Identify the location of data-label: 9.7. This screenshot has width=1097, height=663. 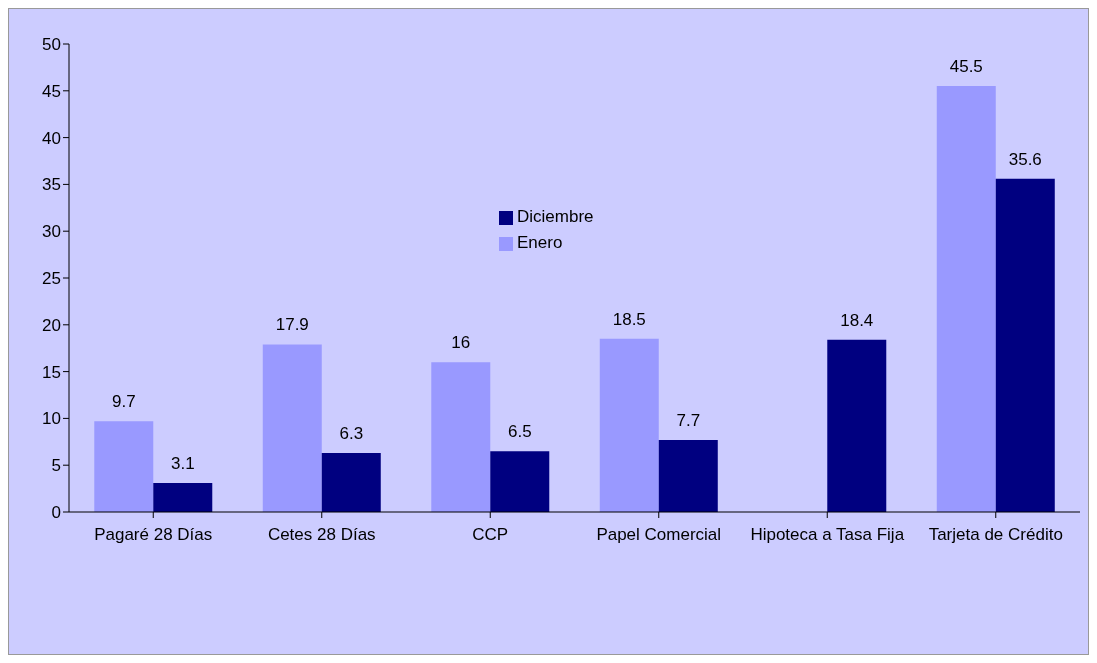
(123, 402).